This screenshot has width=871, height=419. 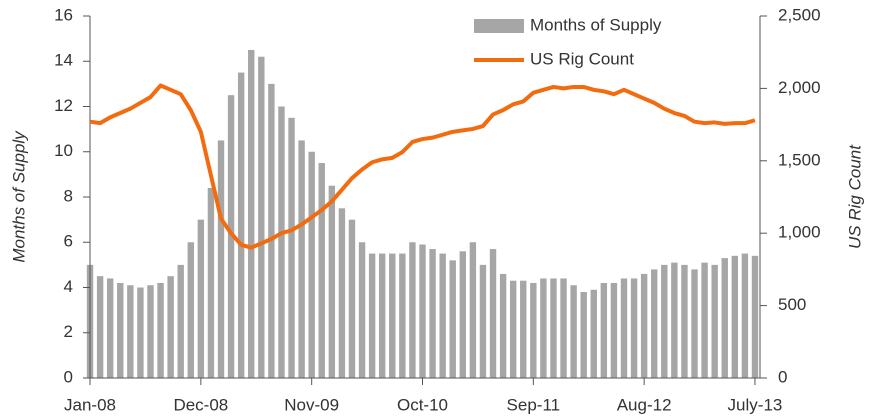 I want to click on legend-label: US Rig Count, so click(x=582, y=58).